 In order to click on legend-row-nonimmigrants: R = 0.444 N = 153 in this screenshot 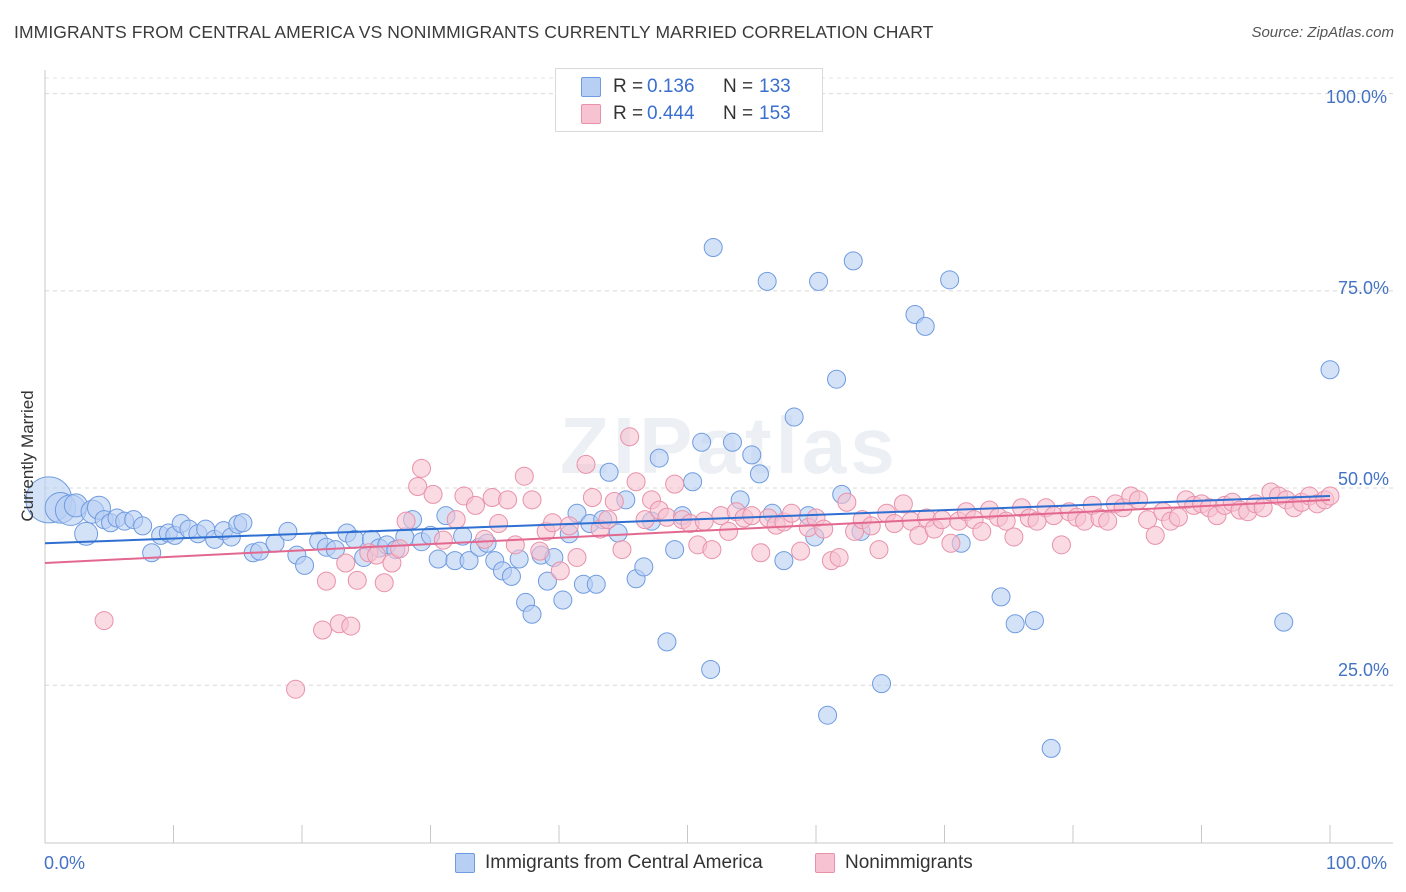, I will do `click(686, 114)`.